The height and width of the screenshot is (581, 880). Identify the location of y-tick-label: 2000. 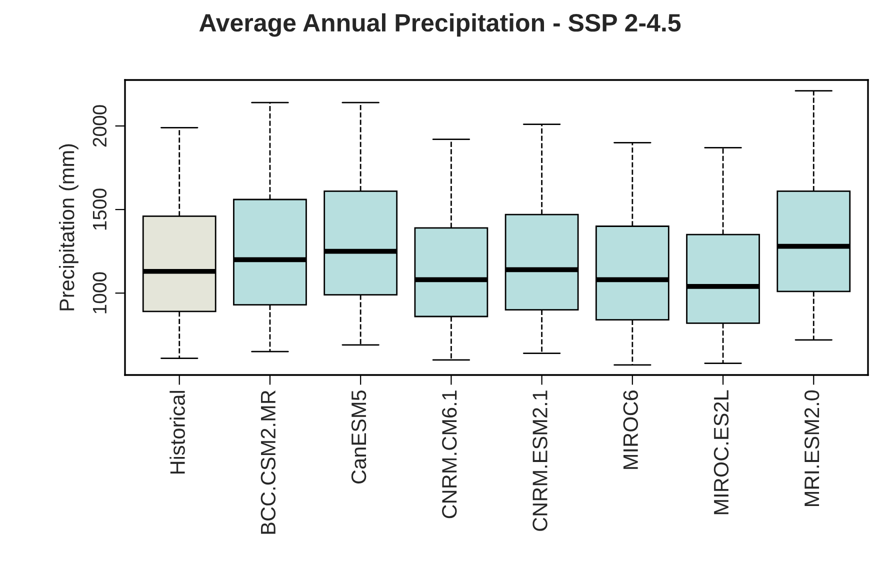
(99, 126).